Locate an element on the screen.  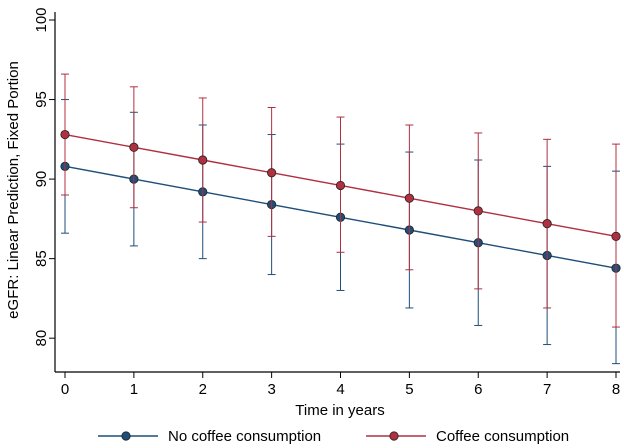
x-axis-label: Time in years is located at coordinates (339, 410).